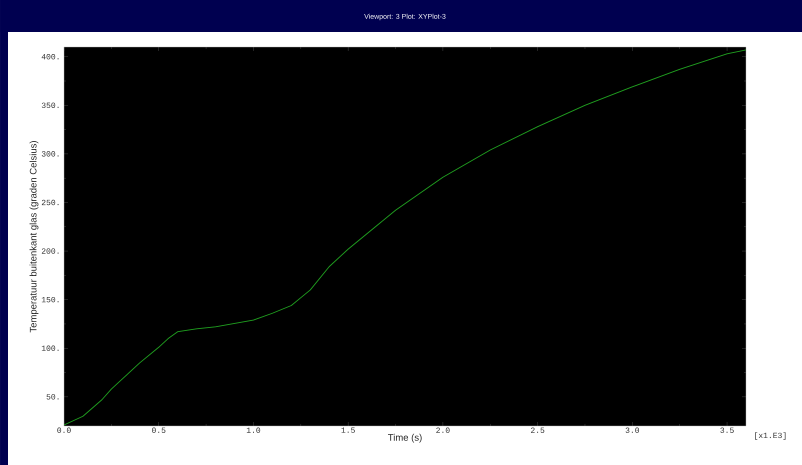 This screenshot has width=802, height=465. Describe the element at coordinates (52, 397) in the screenshot. I see `y-tick-label: 50.` at that location.